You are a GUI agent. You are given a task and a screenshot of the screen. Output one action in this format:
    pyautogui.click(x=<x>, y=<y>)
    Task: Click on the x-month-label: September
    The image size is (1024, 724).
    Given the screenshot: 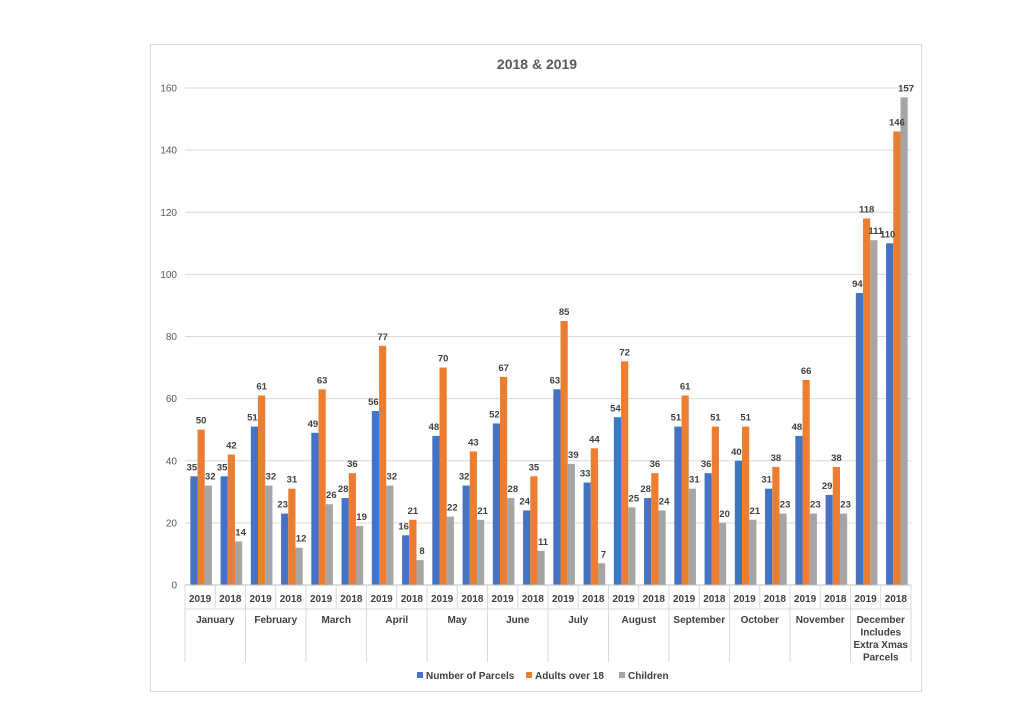 What is the action you would take?
    pyautogui.click(x=699, y=620)
    